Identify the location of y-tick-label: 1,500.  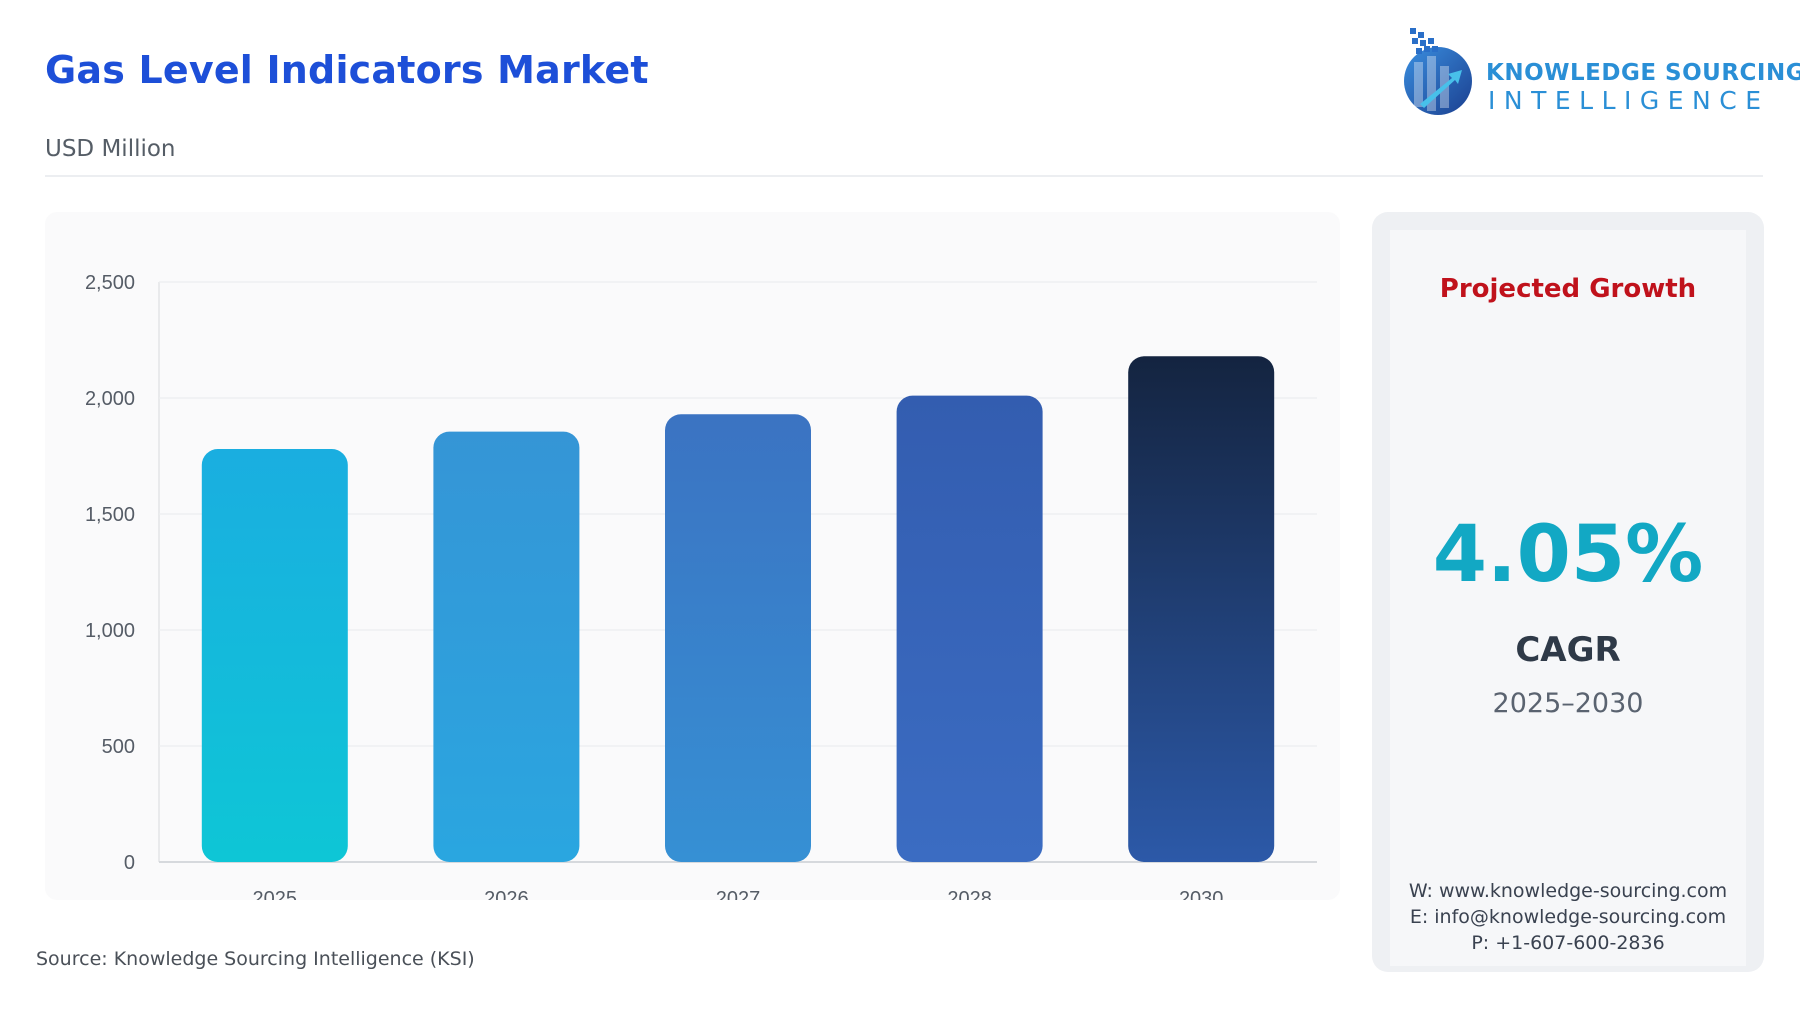
(110, 515).